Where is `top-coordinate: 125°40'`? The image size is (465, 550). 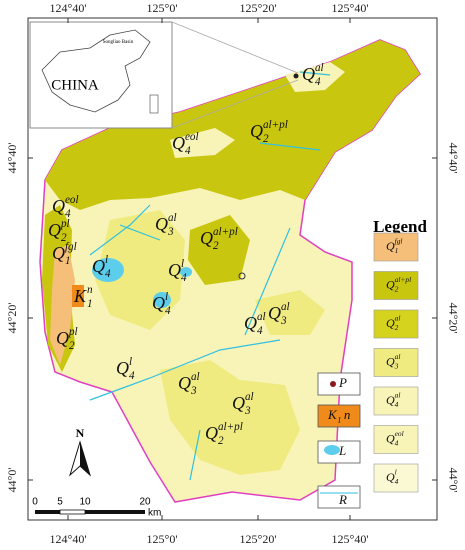
top-coordinate: 125°40' is located at coordinates (350, 8).